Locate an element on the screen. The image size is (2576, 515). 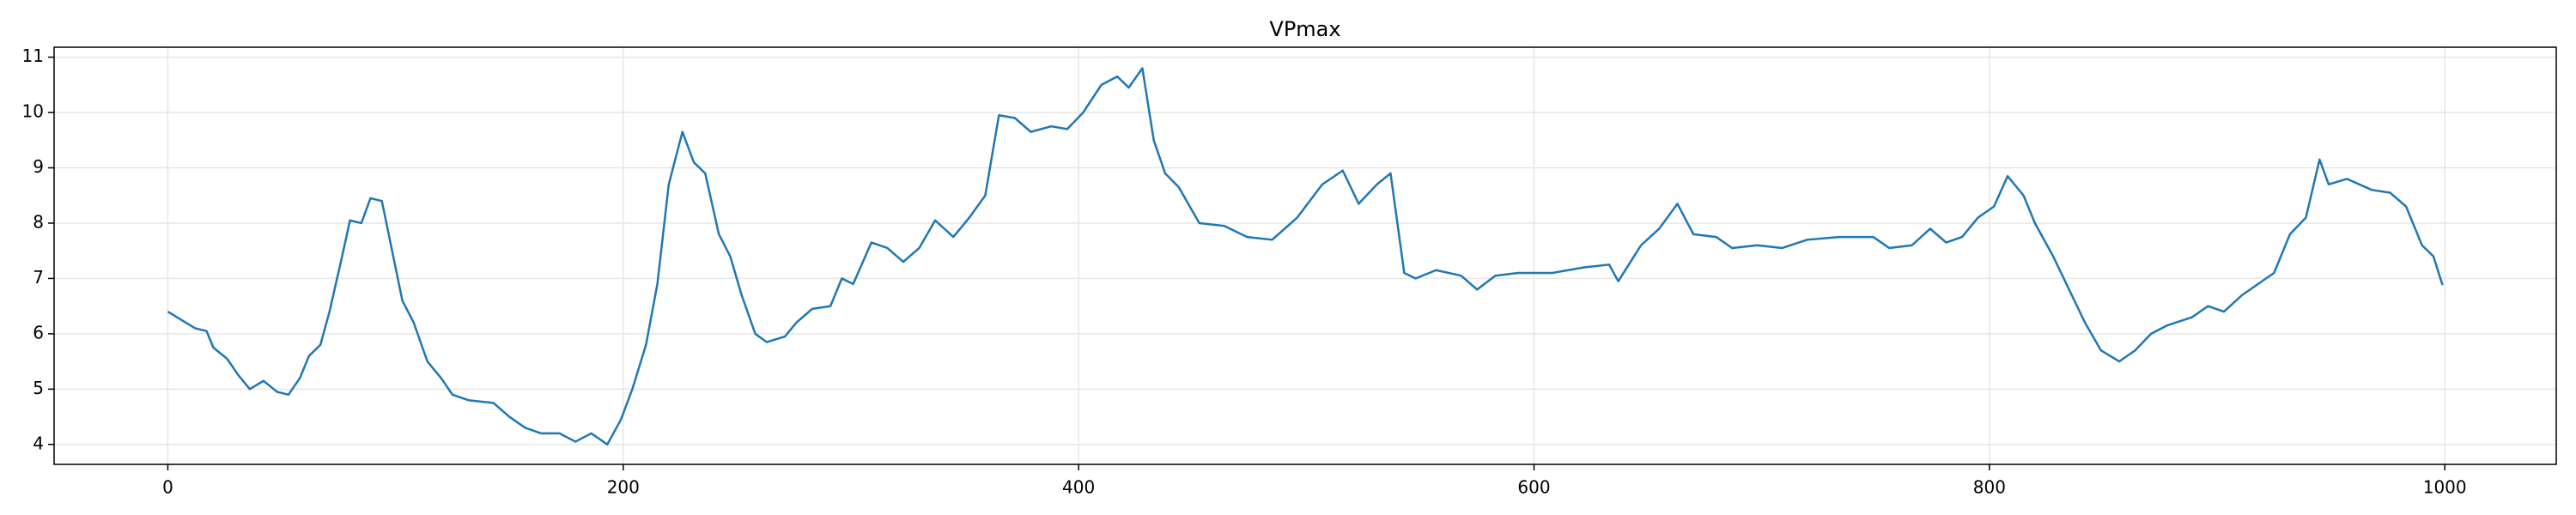
x-tick-label: 800 is located at coordinates (1989, 487).